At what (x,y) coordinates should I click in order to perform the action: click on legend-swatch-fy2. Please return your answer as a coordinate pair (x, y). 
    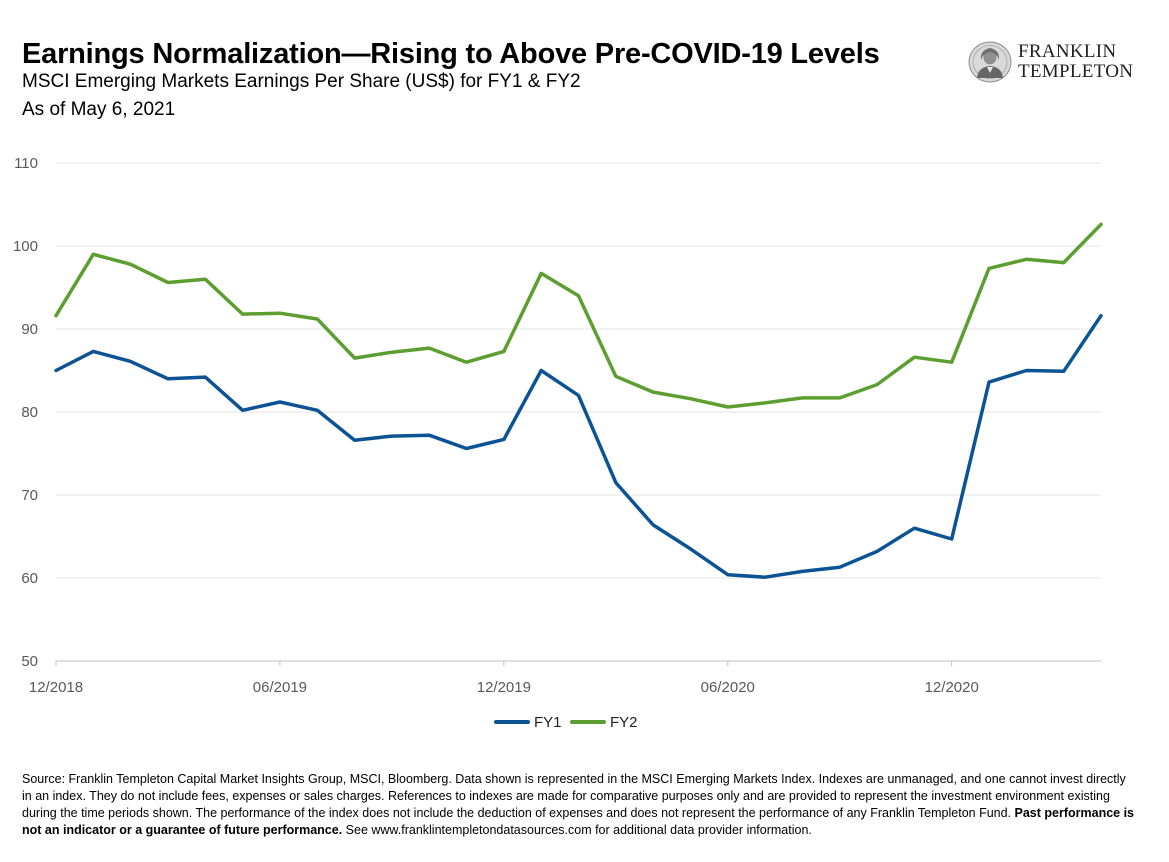
    Looking at the image, I should click on (588, 722).